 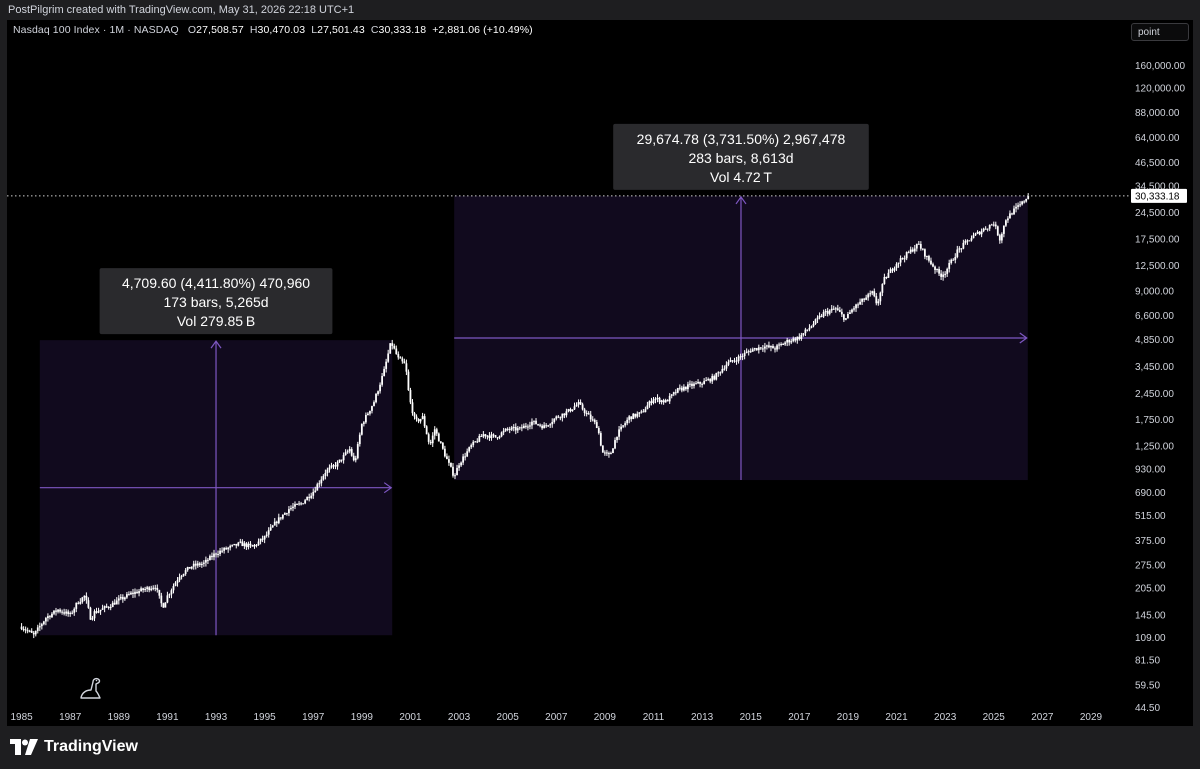 I want to click on x-tick-label: 2001, so click(x=410, y=717).